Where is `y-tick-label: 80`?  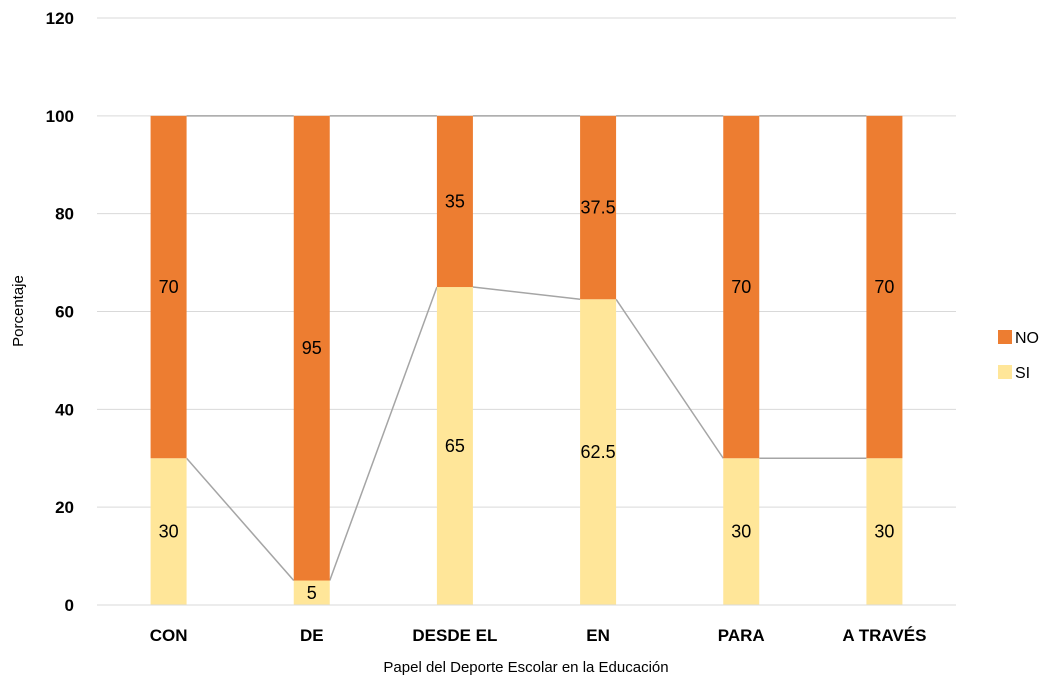 y-tick-label: 80 is located at coordinates (64, 214).